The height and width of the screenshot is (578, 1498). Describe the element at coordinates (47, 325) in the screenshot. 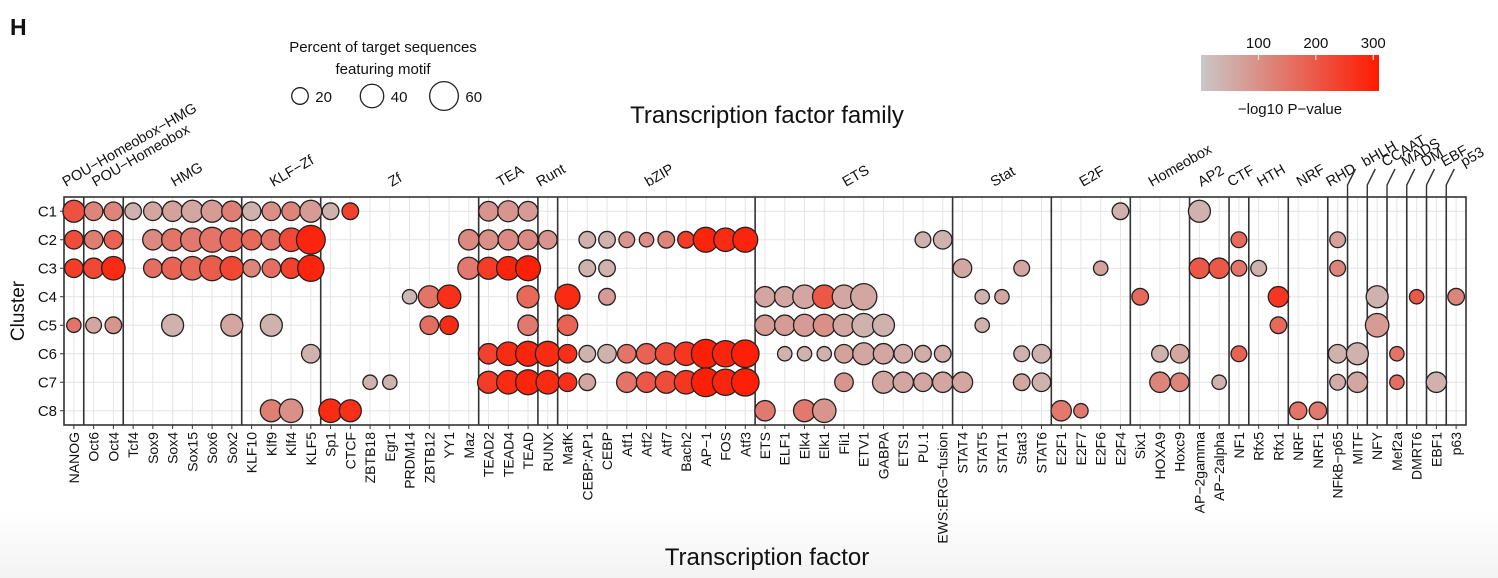

I see `y-tick-label: C5` at that location.